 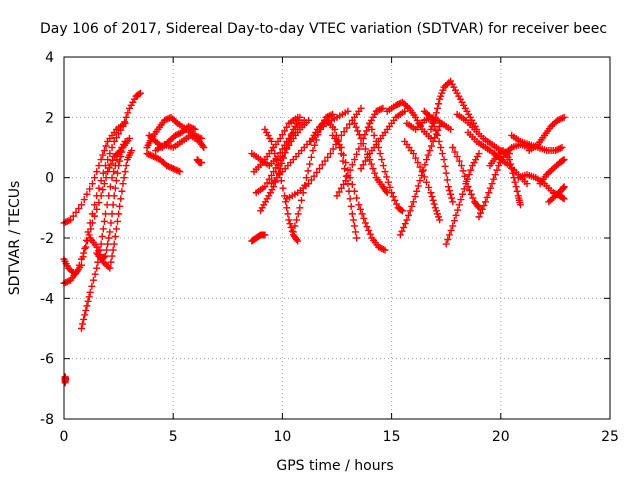 What do you see at coordinates (64, 437) in the screenshot?
I see `x-tick-label: 0` at bounding box center [64, 437].